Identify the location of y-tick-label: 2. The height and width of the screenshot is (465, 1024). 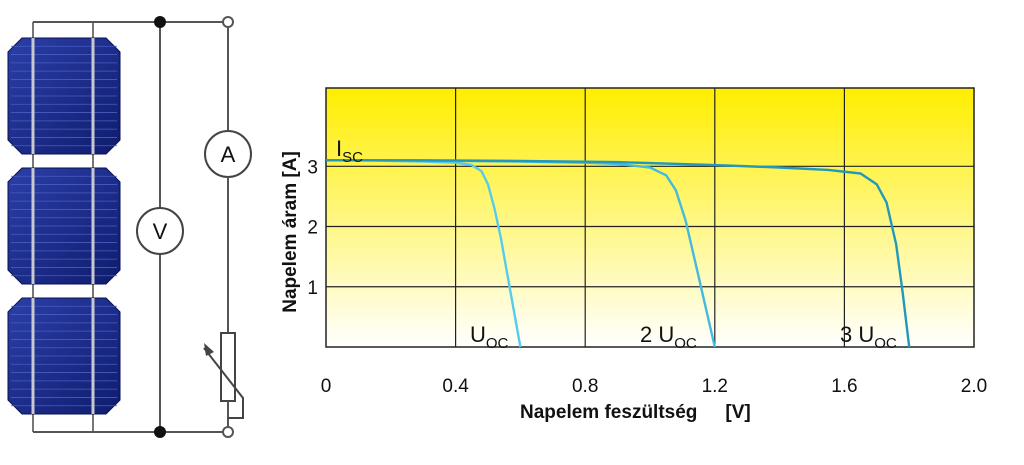
(312, 228).